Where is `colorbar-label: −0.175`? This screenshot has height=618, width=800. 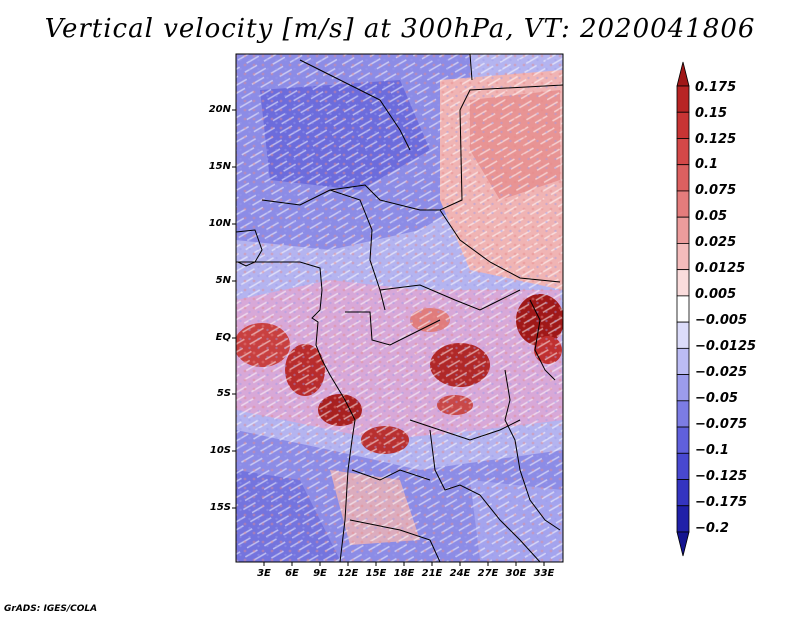 colorbar-label: −0.175 is located at coordinates (721, 502).